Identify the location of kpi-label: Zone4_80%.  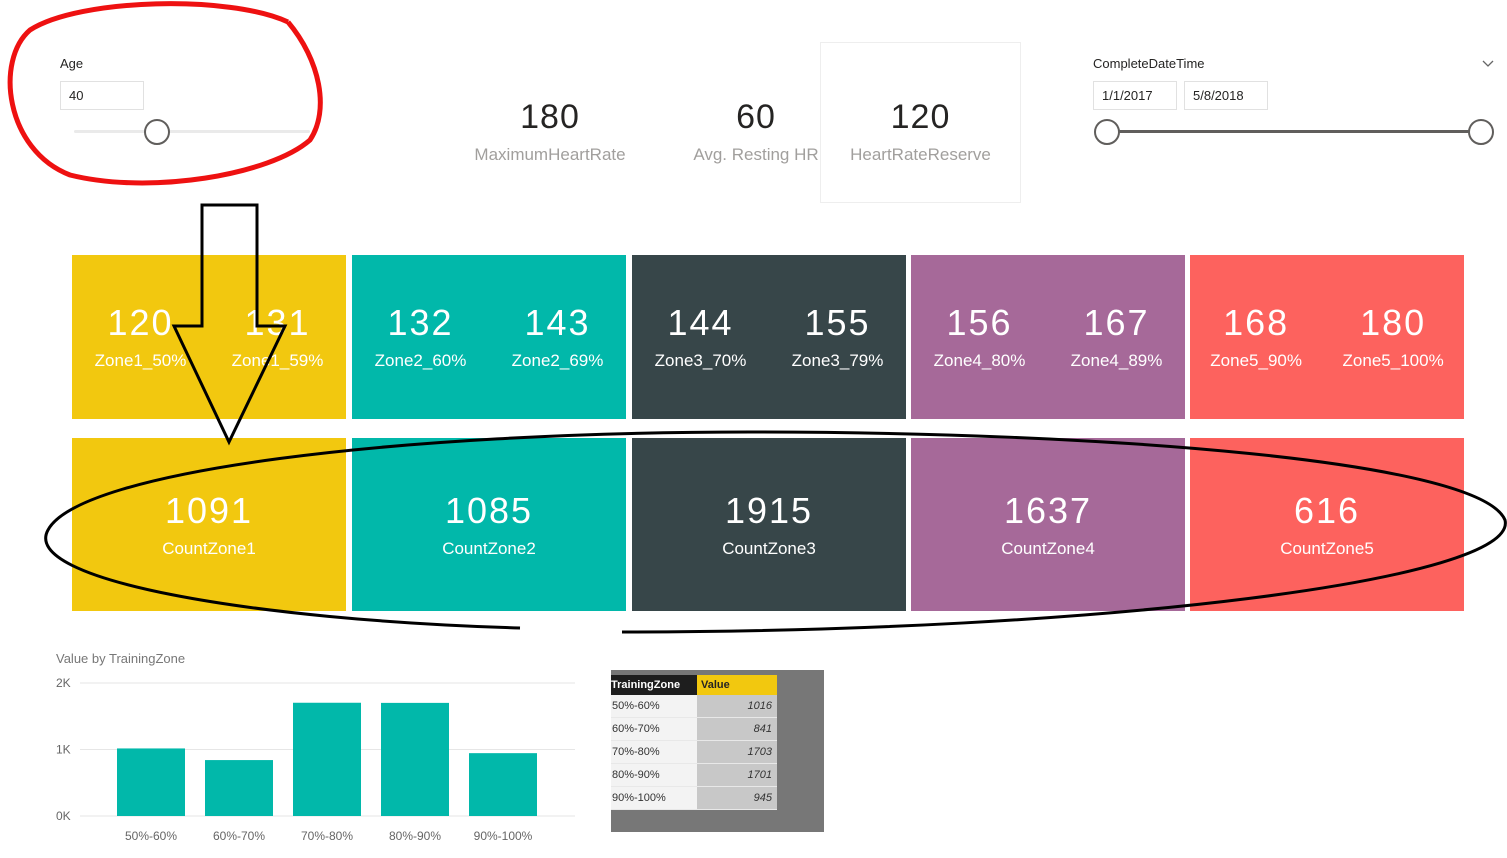
(979, 360).